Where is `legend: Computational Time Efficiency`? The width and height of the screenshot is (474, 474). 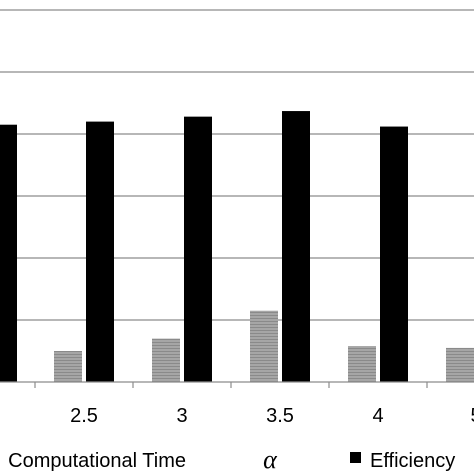
legend: Computational Time Efficiency is located at coordinates (231, 461).